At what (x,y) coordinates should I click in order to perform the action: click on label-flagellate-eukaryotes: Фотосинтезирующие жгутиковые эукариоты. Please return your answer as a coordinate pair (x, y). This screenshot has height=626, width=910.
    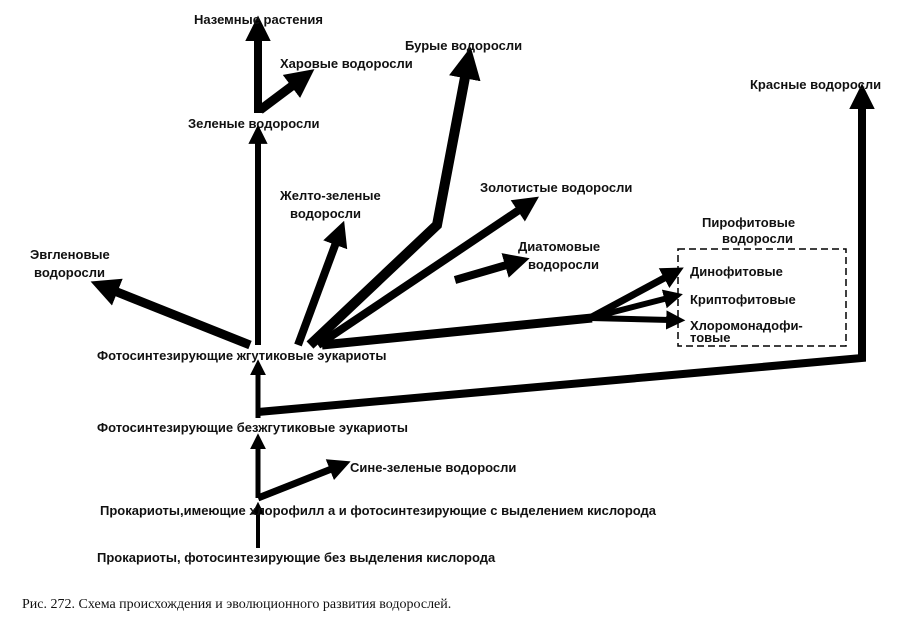
    Looking at the image, I should click on (241, 355).